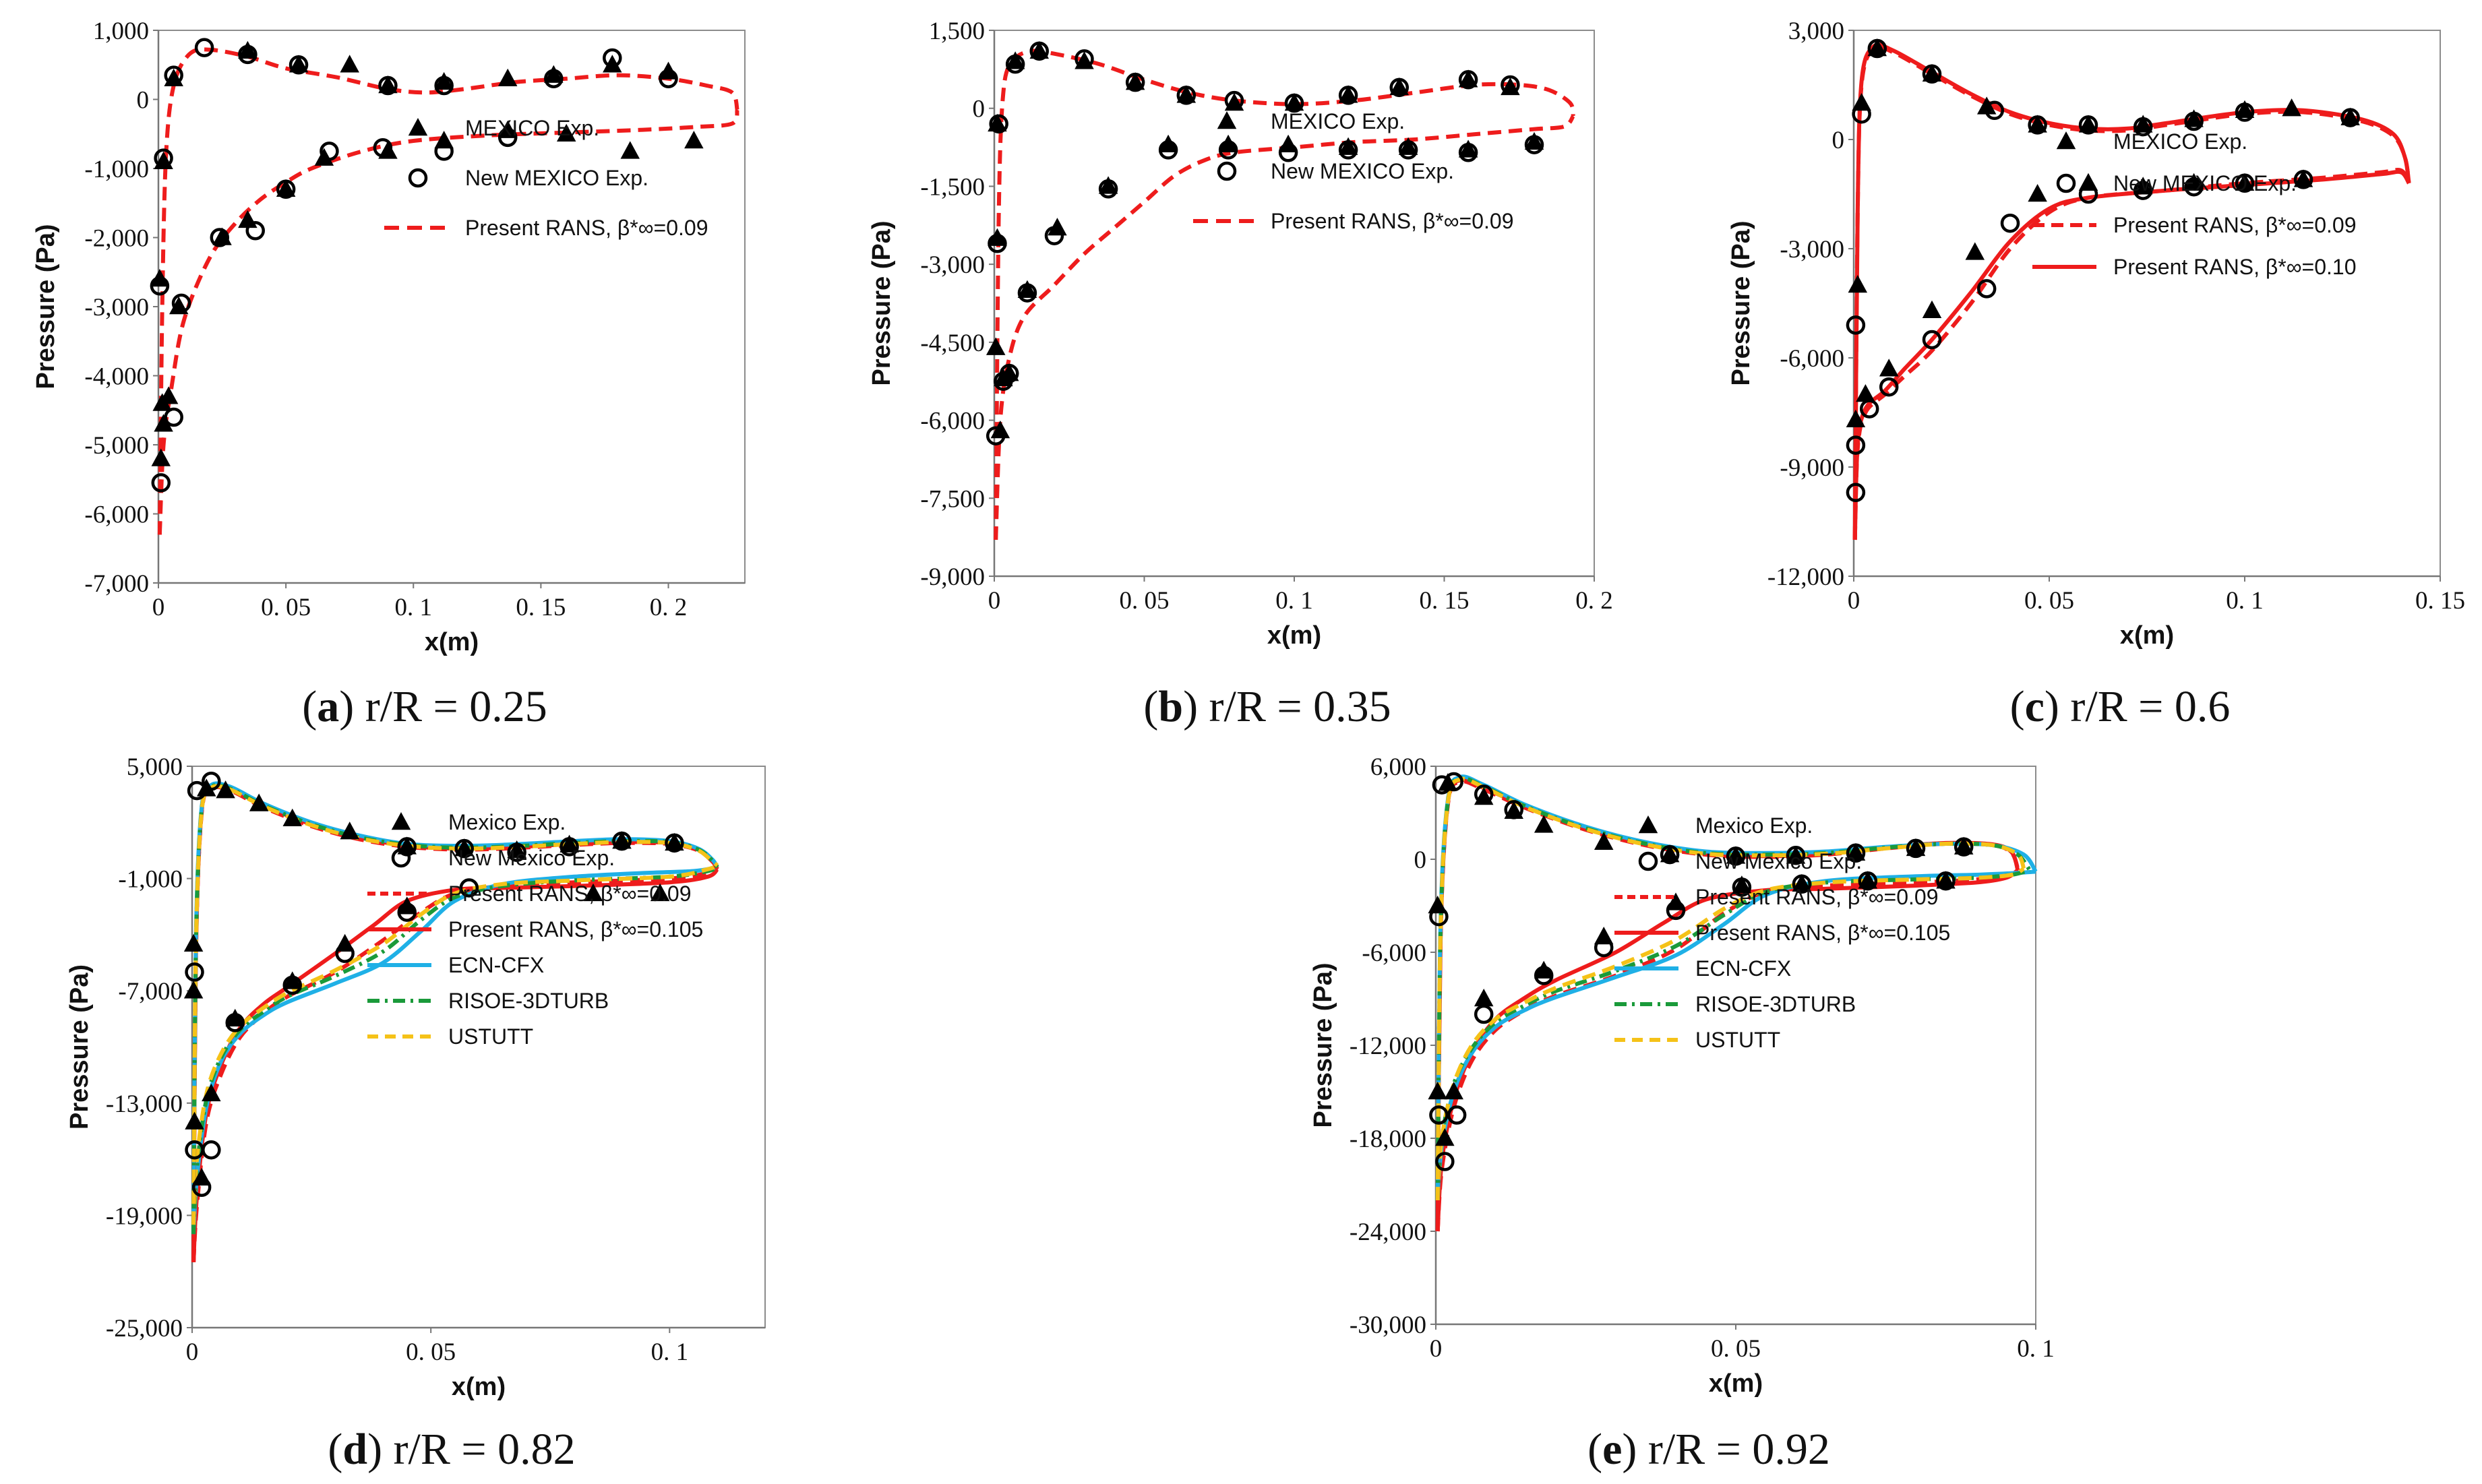  Describe the element at coordinates (1388, 1046) in the screenshot. I see `y-tick-label: -12,000` at that location.